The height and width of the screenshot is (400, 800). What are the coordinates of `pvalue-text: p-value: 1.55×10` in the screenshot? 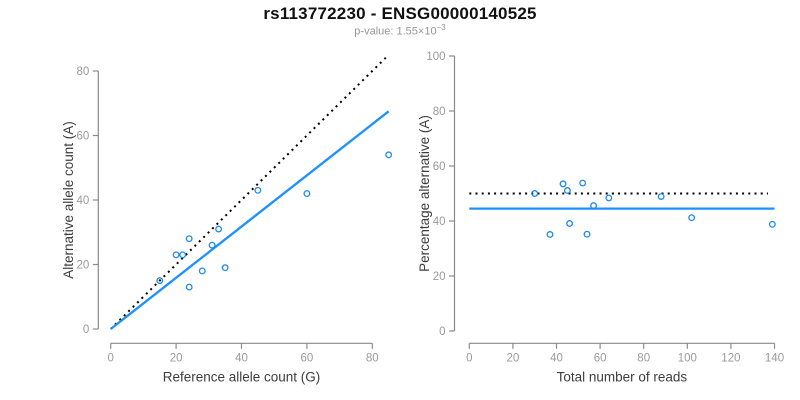 It's located at (395, 31).